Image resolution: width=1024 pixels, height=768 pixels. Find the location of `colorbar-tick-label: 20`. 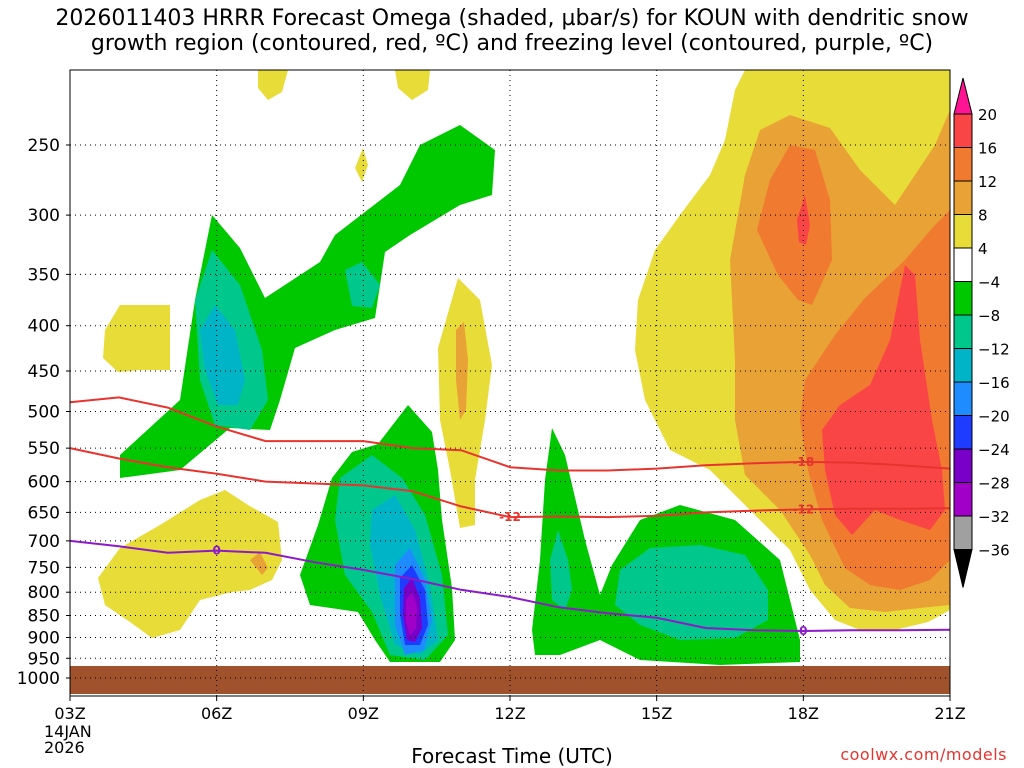

colorbar-tick-label: 20 is located at coordinates (987, 115).